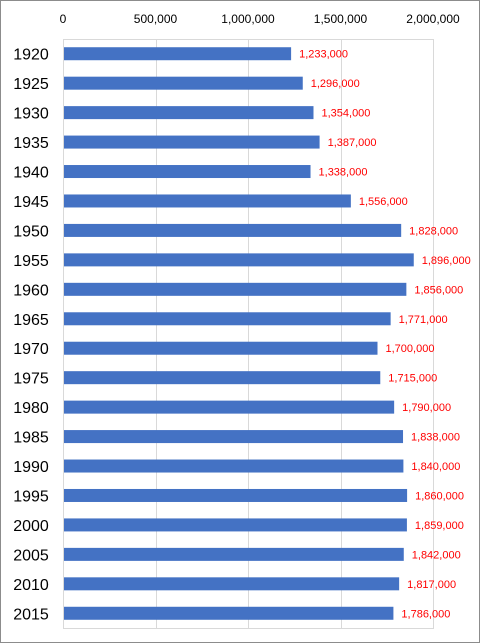 The width and height of the screenshot is (480, 643). Describe the element at coordinates (31, 202) in the screenshot. I see `category-label: 1945` at that location.